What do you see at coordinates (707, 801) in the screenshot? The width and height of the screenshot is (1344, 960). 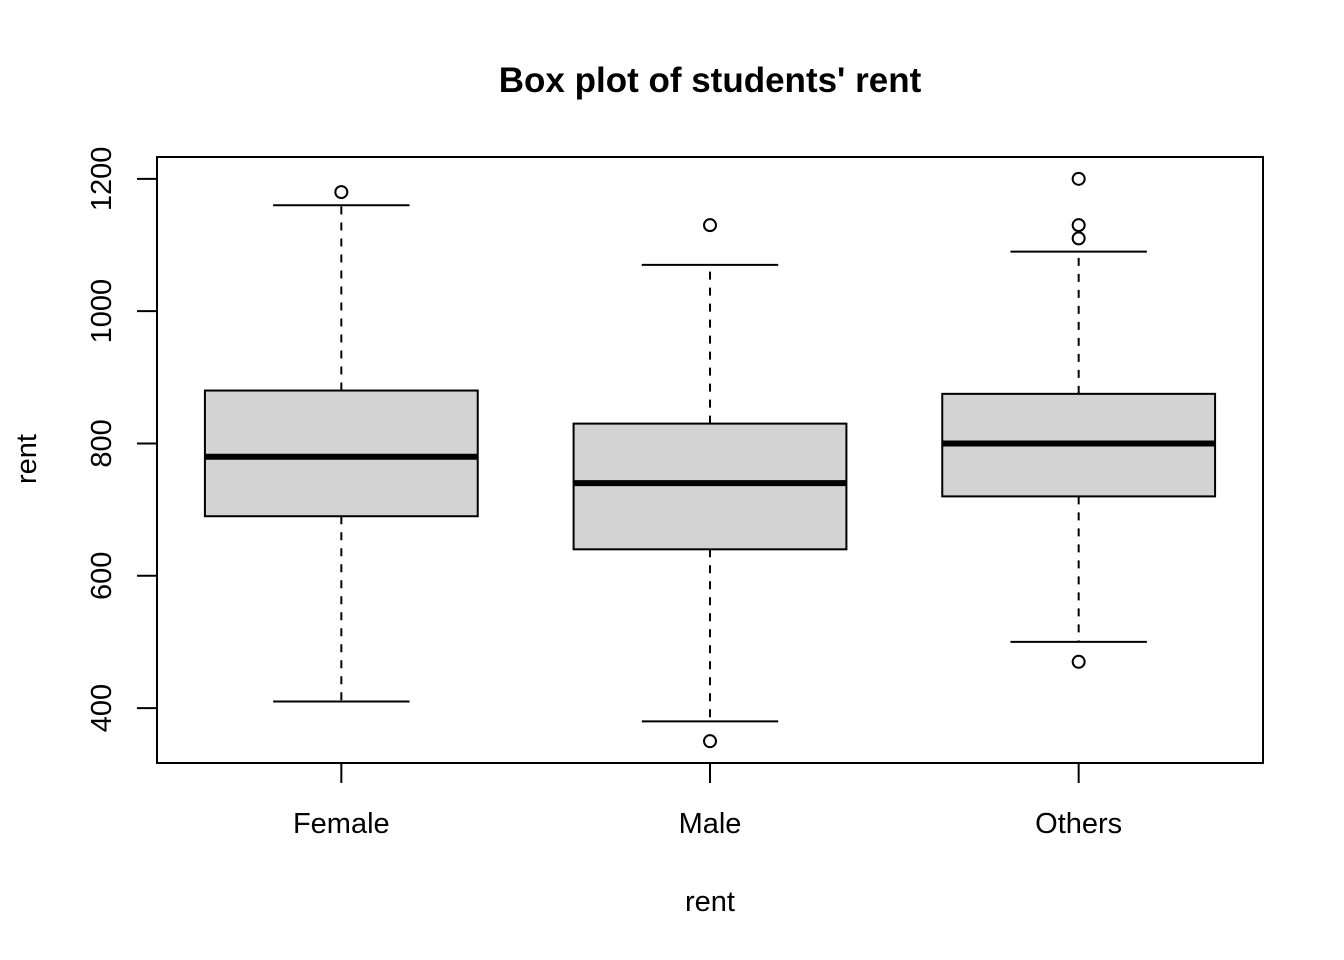 I see `x-axis: Female Male Others` at bounding box center [707, 801].